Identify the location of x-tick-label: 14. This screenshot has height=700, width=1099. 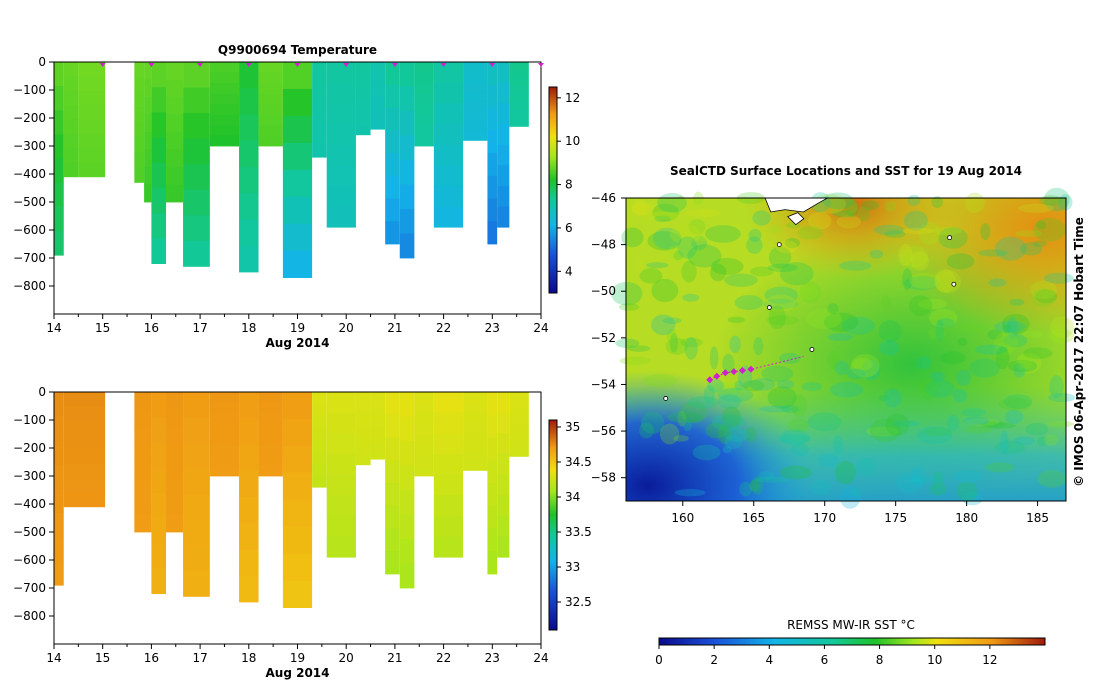
(53, 658).